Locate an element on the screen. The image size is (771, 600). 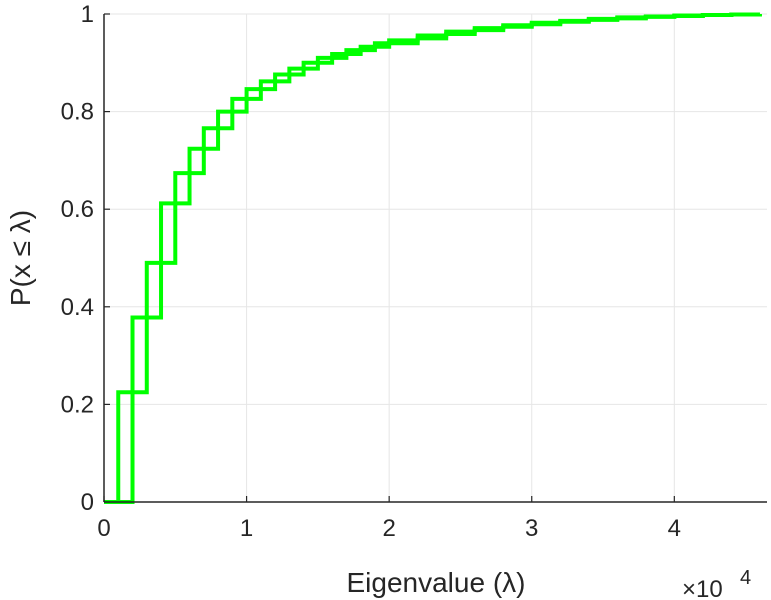
y-tick-label: 0.6 is located at coordinates (77, 209).